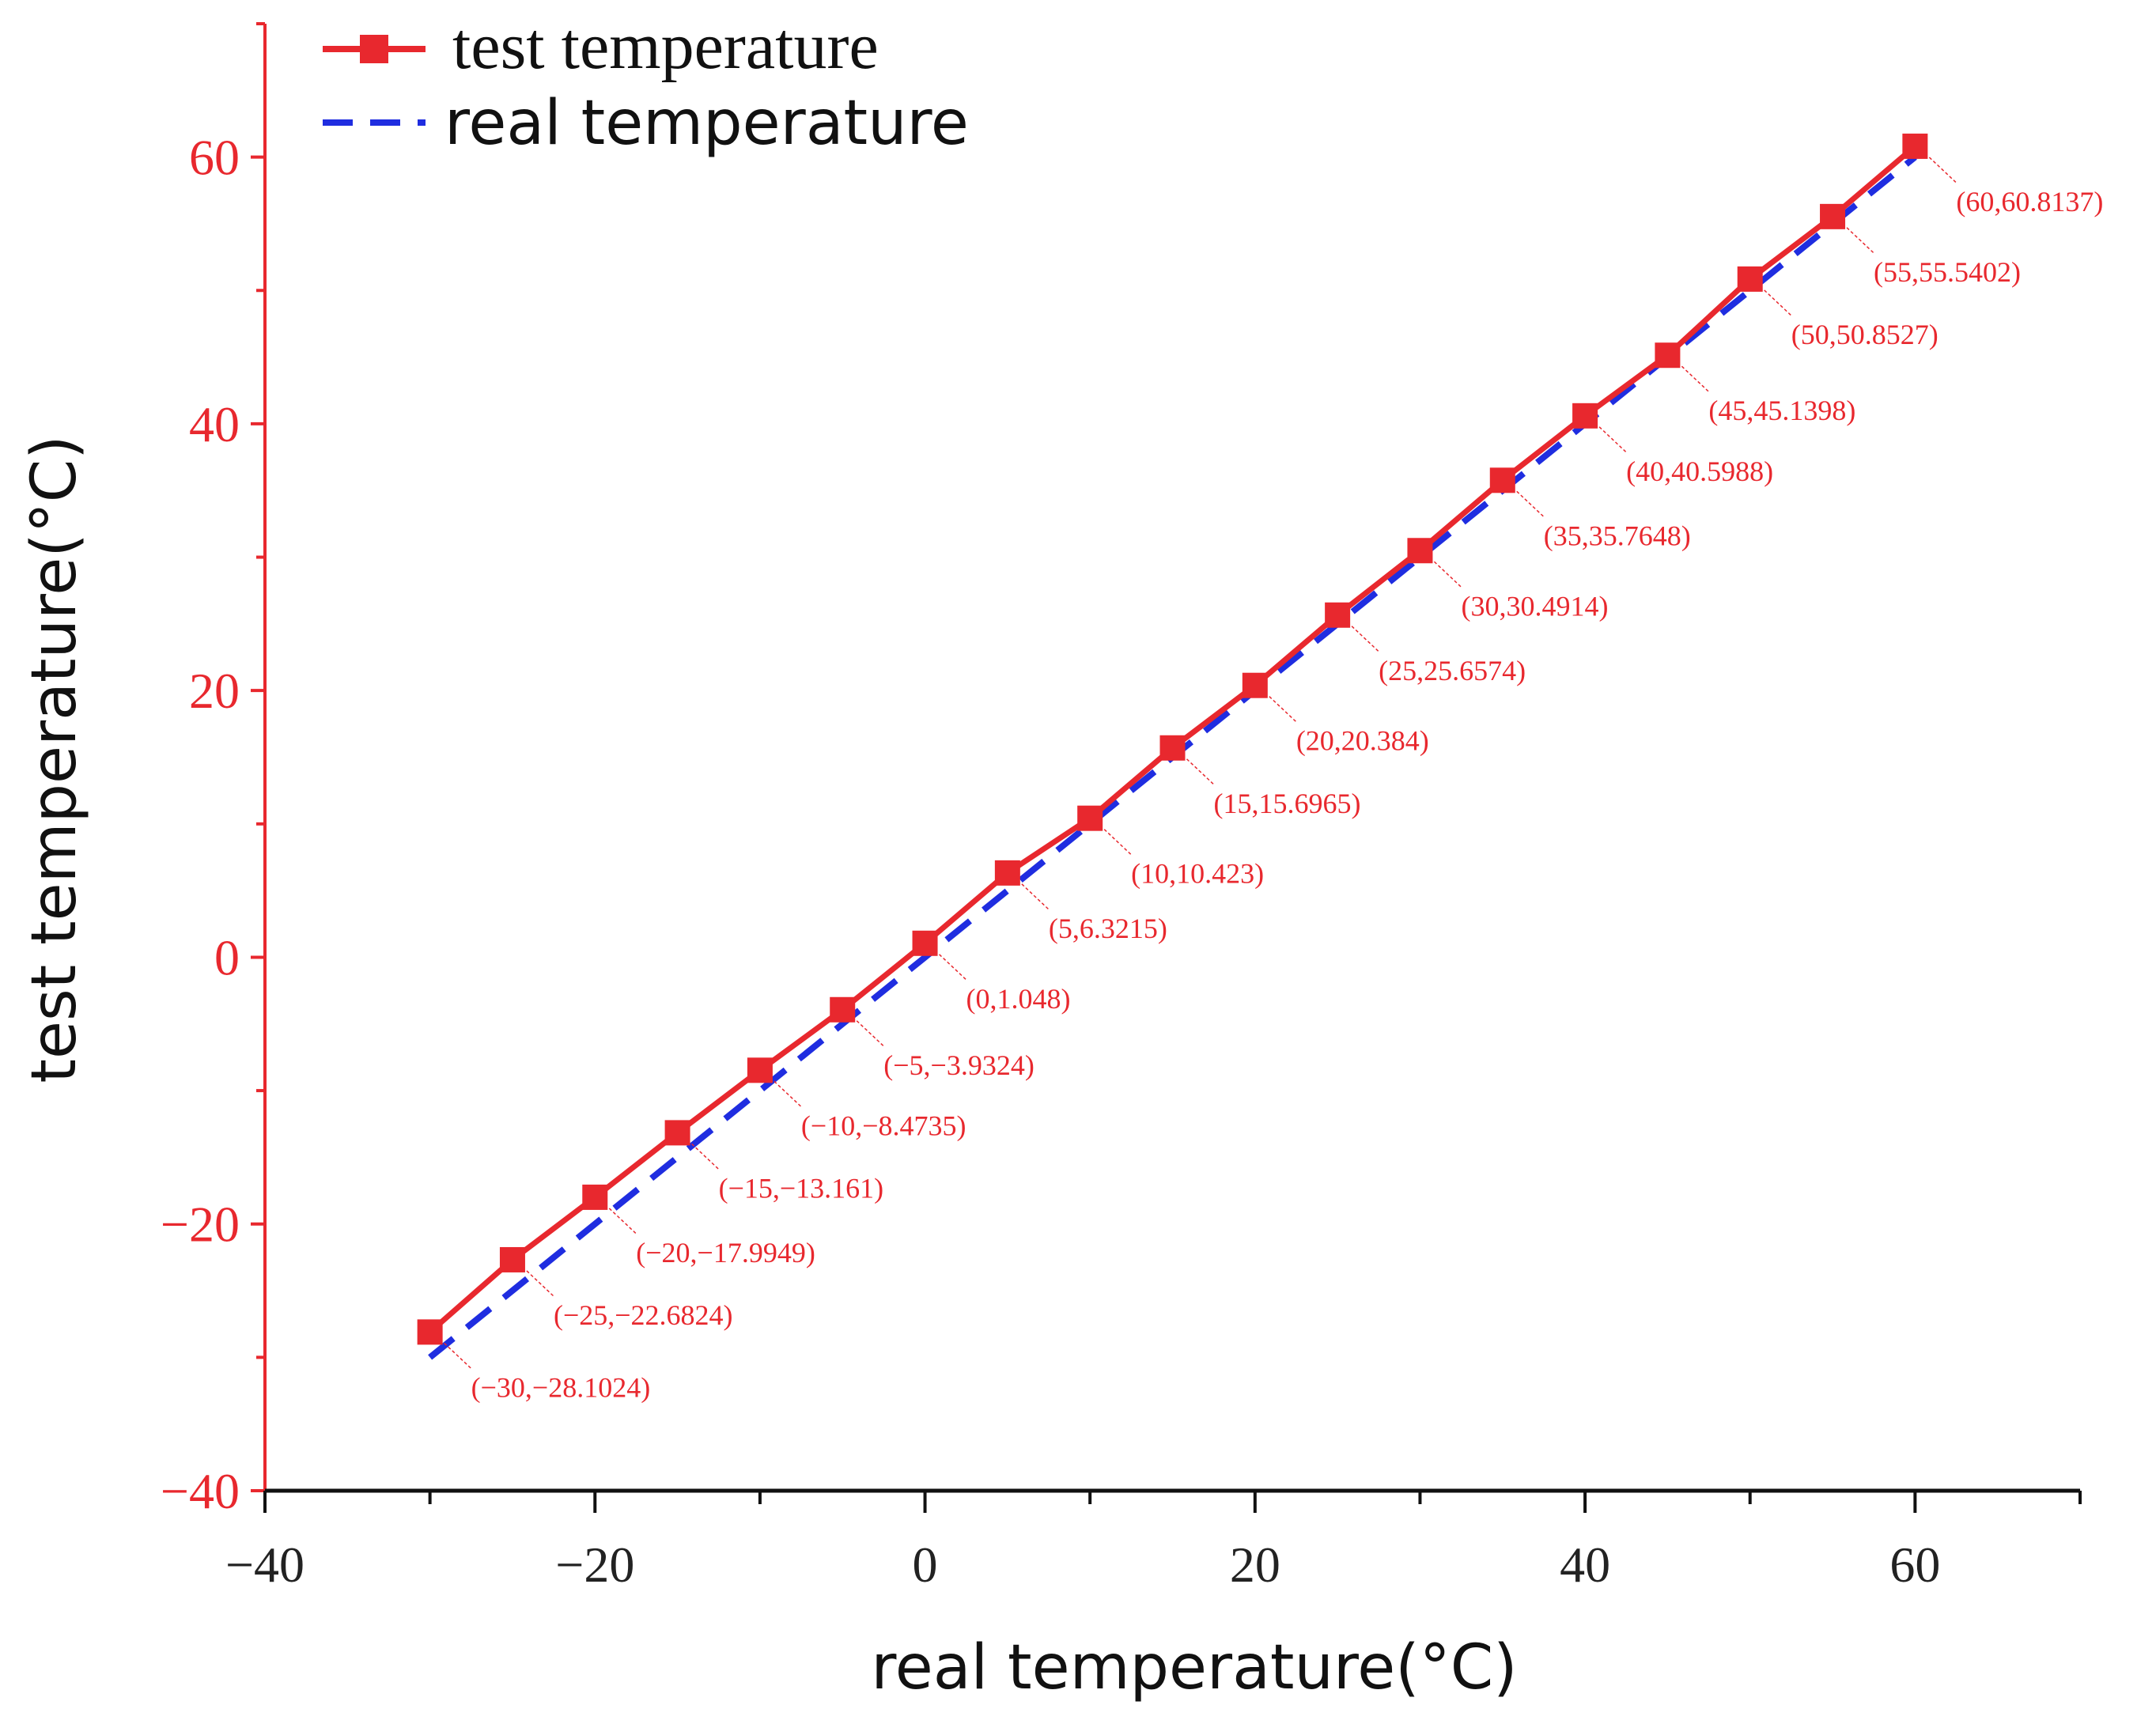  What do you see at coordinates (1194, 1667) in the screenshot?
I see `x-axis-label: real temperature(°C)` at bounding box center [1194, 1667].